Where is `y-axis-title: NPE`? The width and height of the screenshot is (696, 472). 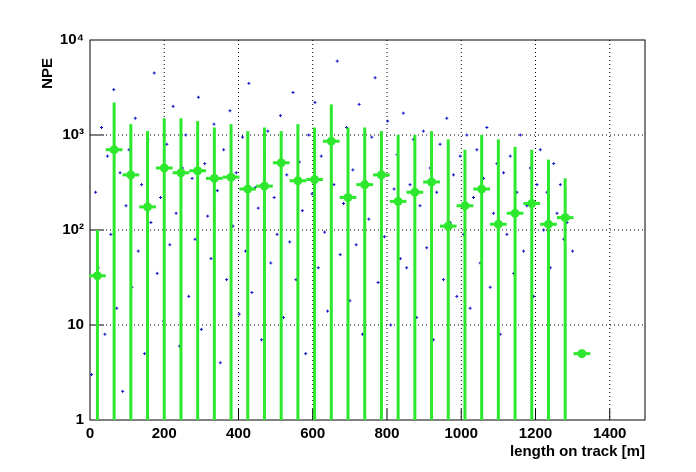 y-axis-title: NPE is located at coordinates (47, 73).